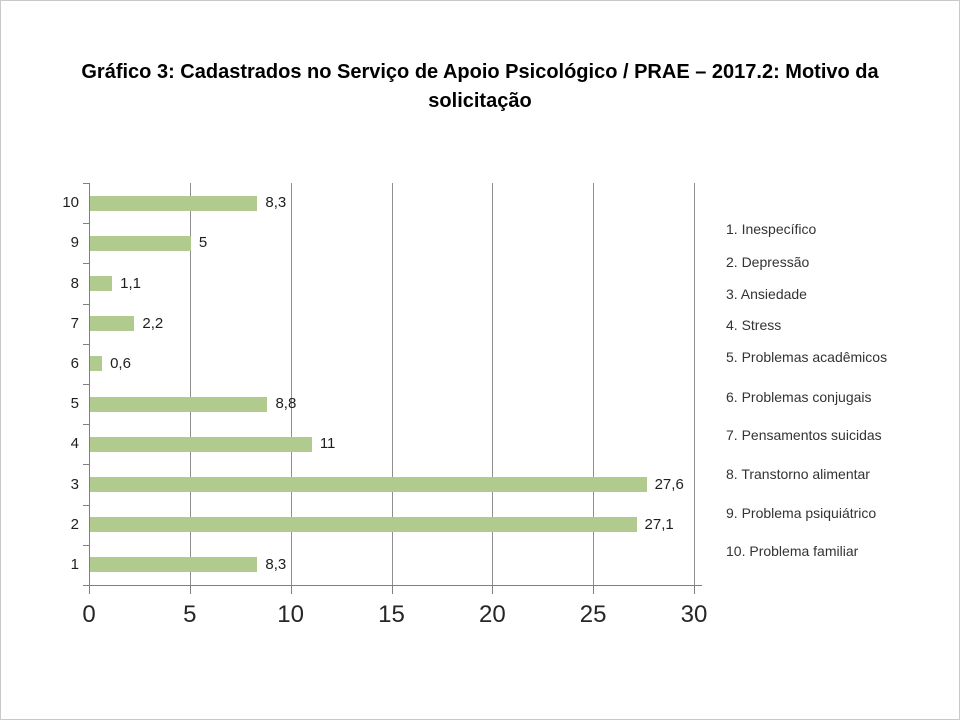 Image resolution: width=960 pixels, height=720 pixels. I want to click on legend-item: 7. Pensamentos suicidas, so click(804, 435).